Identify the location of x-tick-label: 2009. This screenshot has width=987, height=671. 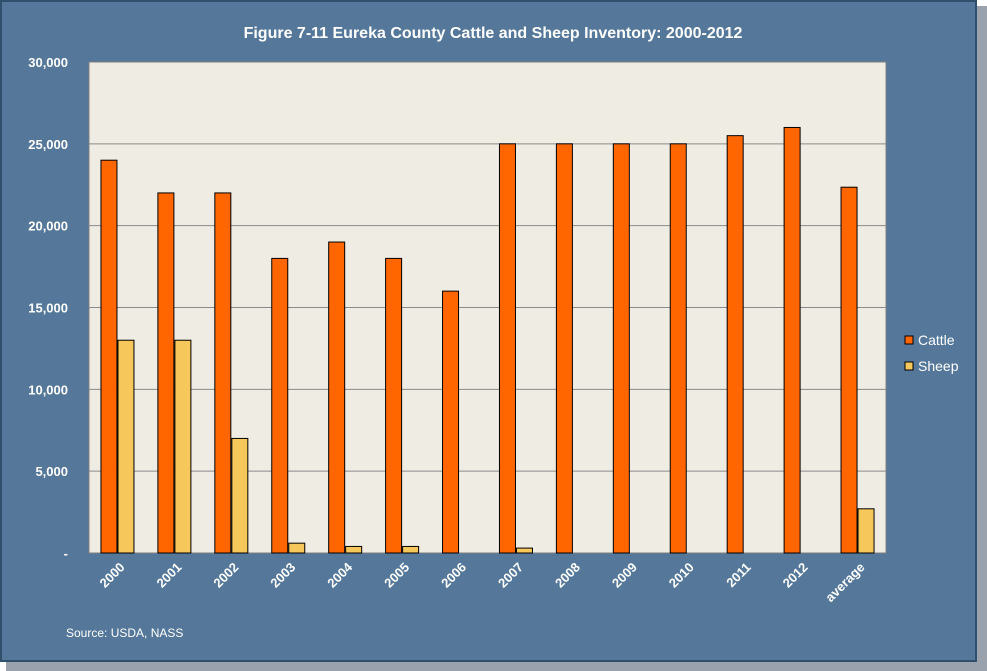
(624, 575).